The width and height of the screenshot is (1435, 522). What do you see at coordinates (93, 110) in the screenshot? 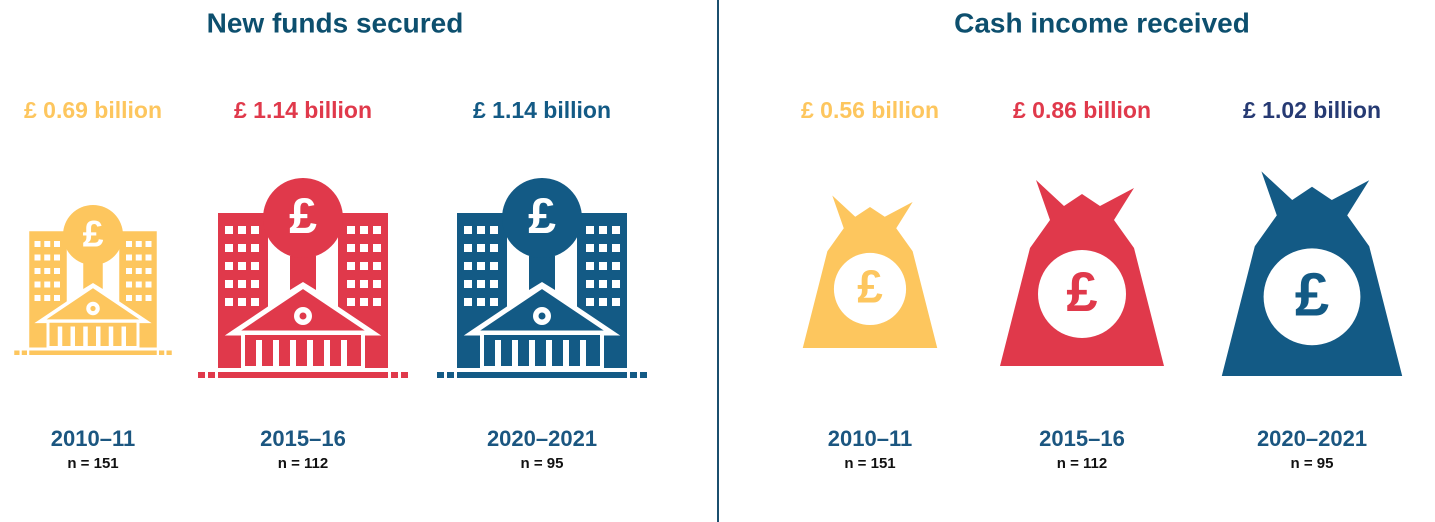
I see `amount: £ 0.69 billion` at bounding box center [93, 110].